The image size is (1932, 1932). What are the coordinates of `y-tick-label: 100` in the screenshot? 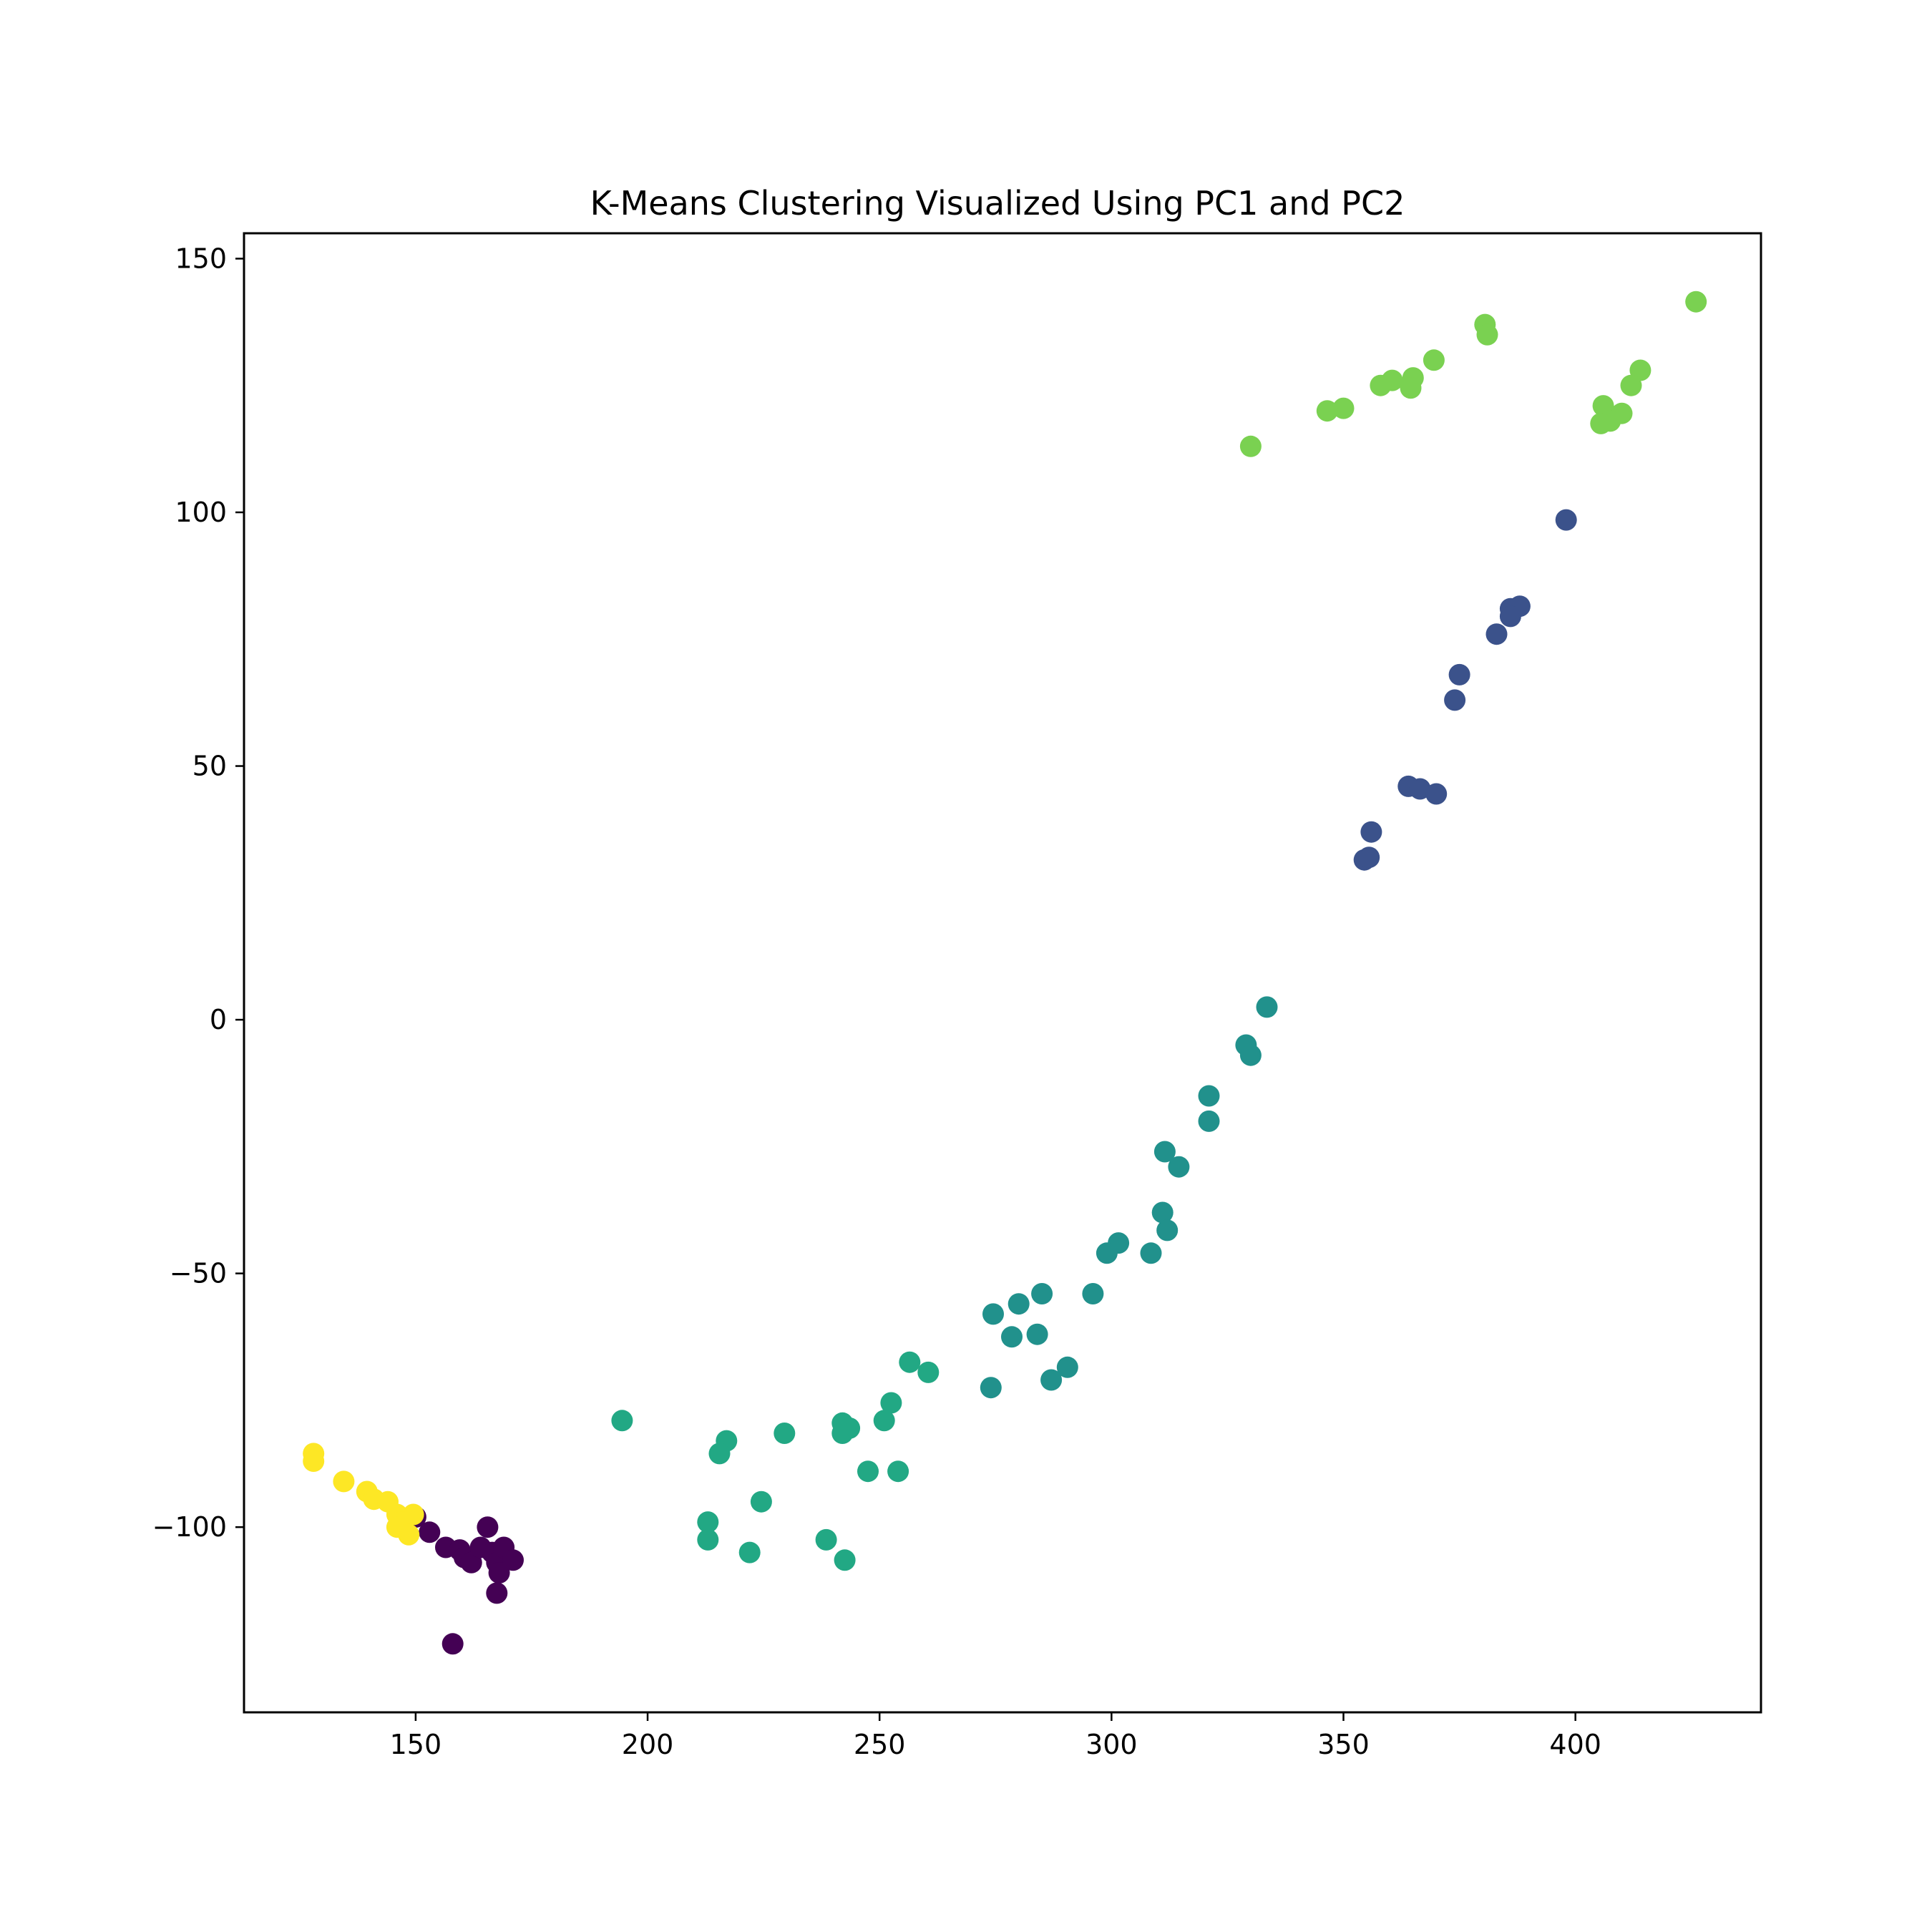 It's located at (201, 512).